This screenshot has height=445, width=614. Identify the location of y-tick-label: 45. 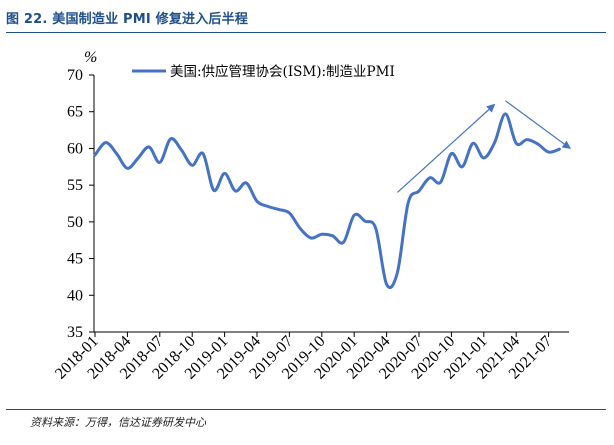
(75, 259).